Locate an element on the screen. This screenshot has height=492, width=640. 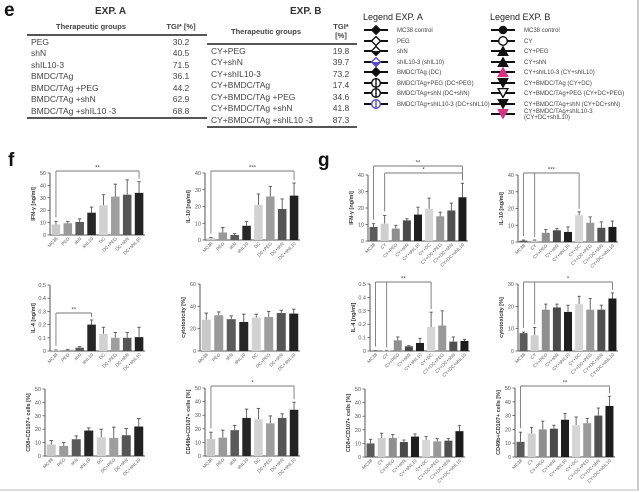
table-row: BMDC/TAg 36.1 is located at coordinates (117, 77).